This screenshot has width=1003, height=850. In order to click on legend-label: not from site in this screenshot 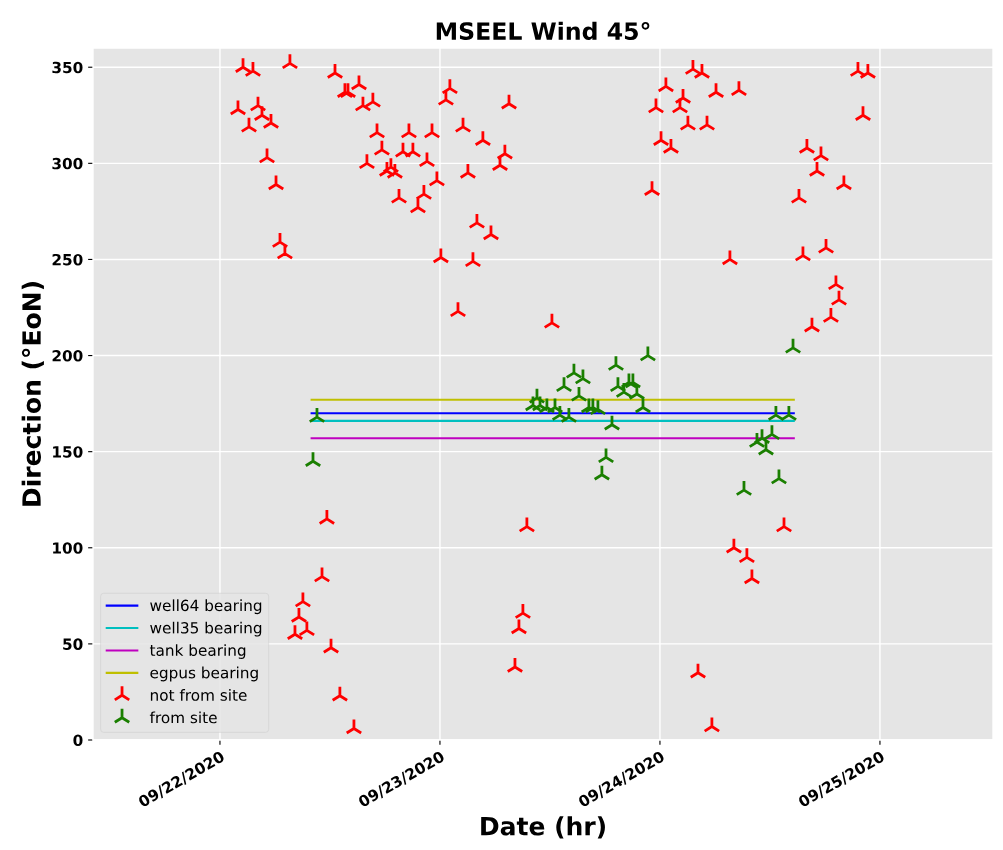, I will do `click(198, 695)`.